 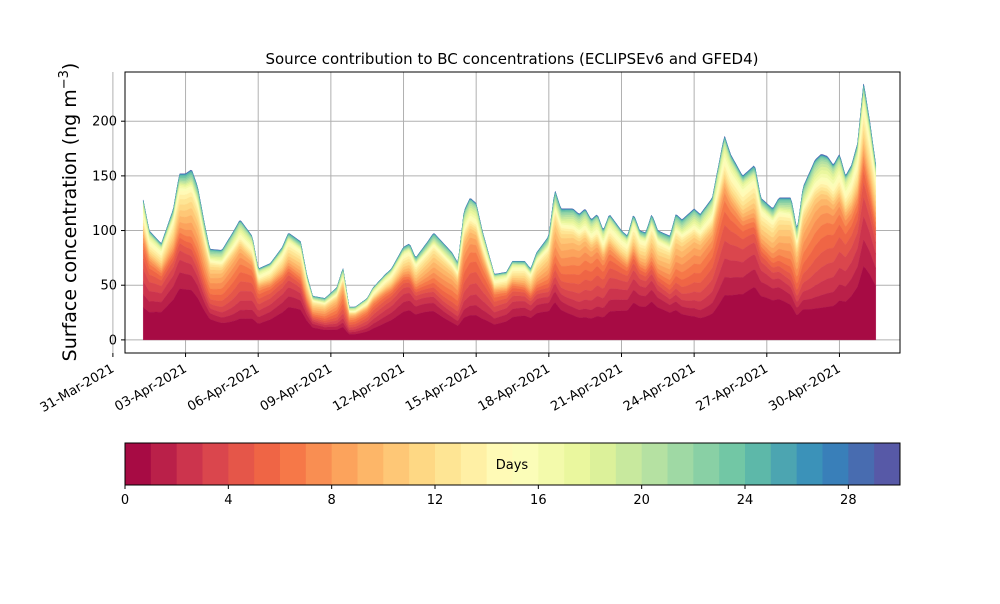 I want to click on x-tick-label: 18-Apr-2021, so click(x=514, y=387).